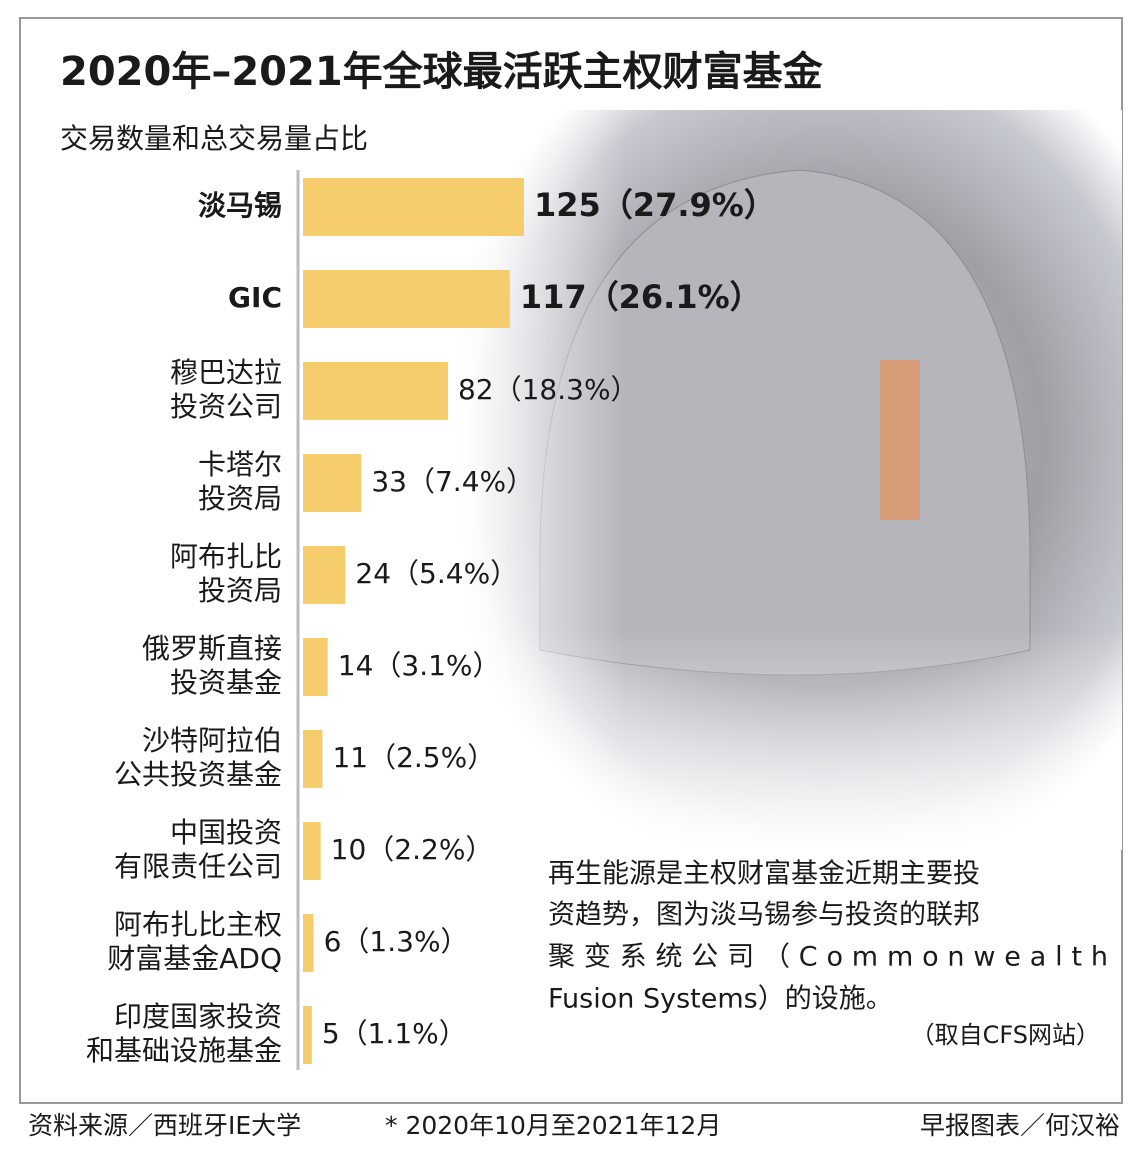  What do you see at coordinates (442, 72) in the screenshot?
I see `chart-title: 2020年–2021年全球最活跃主权财富基金` at bounding box center [442, 72].